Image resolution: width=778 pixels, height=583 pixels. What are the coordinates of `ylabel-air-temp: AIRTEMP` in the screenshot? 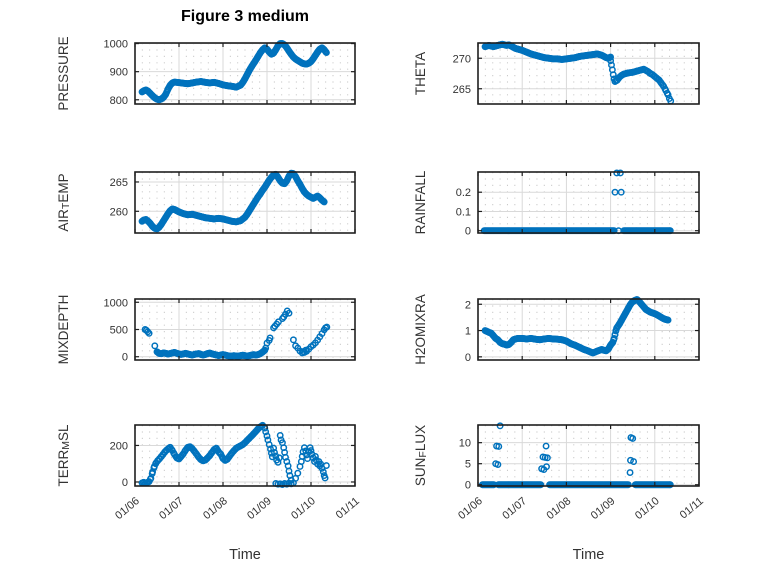 It's located at (64, 202).